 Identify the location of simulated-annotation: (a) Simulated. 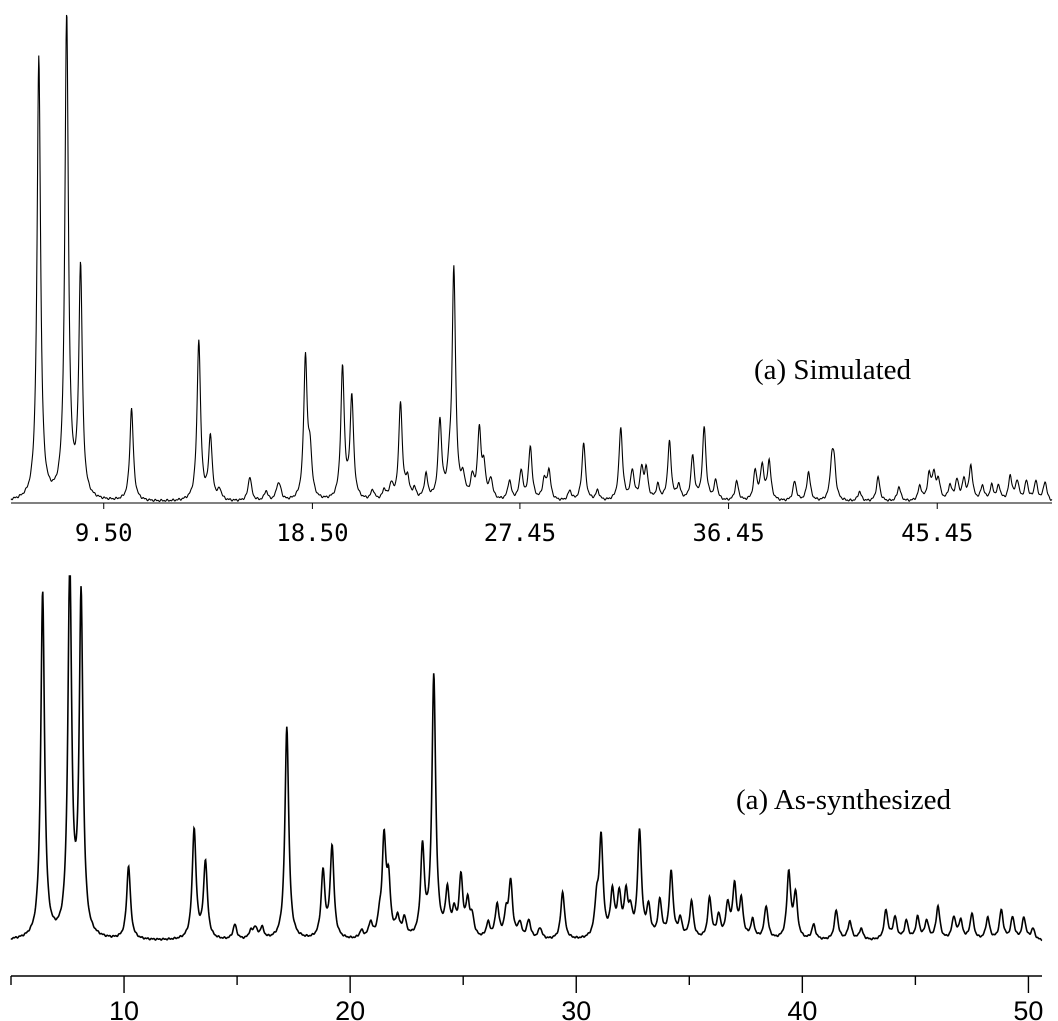
(833, 370).